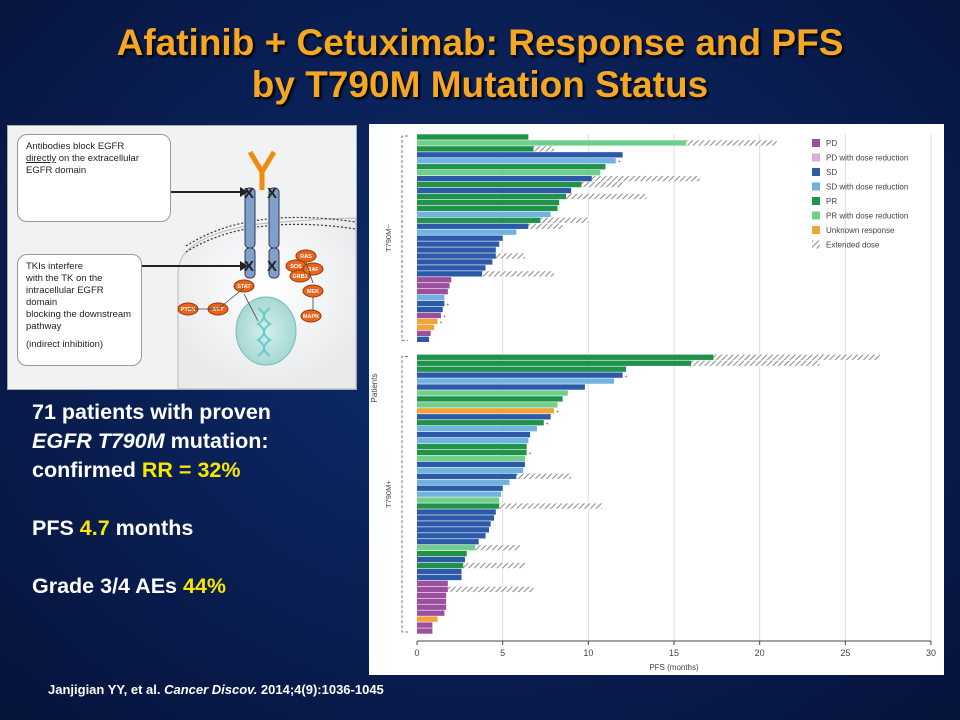 The width and height of the screenshot is (960, 720). What do you see at coordinates (374, 388) in the screenshot?
I see `y-axis-label: Patients` at bounding box center [374, 388].